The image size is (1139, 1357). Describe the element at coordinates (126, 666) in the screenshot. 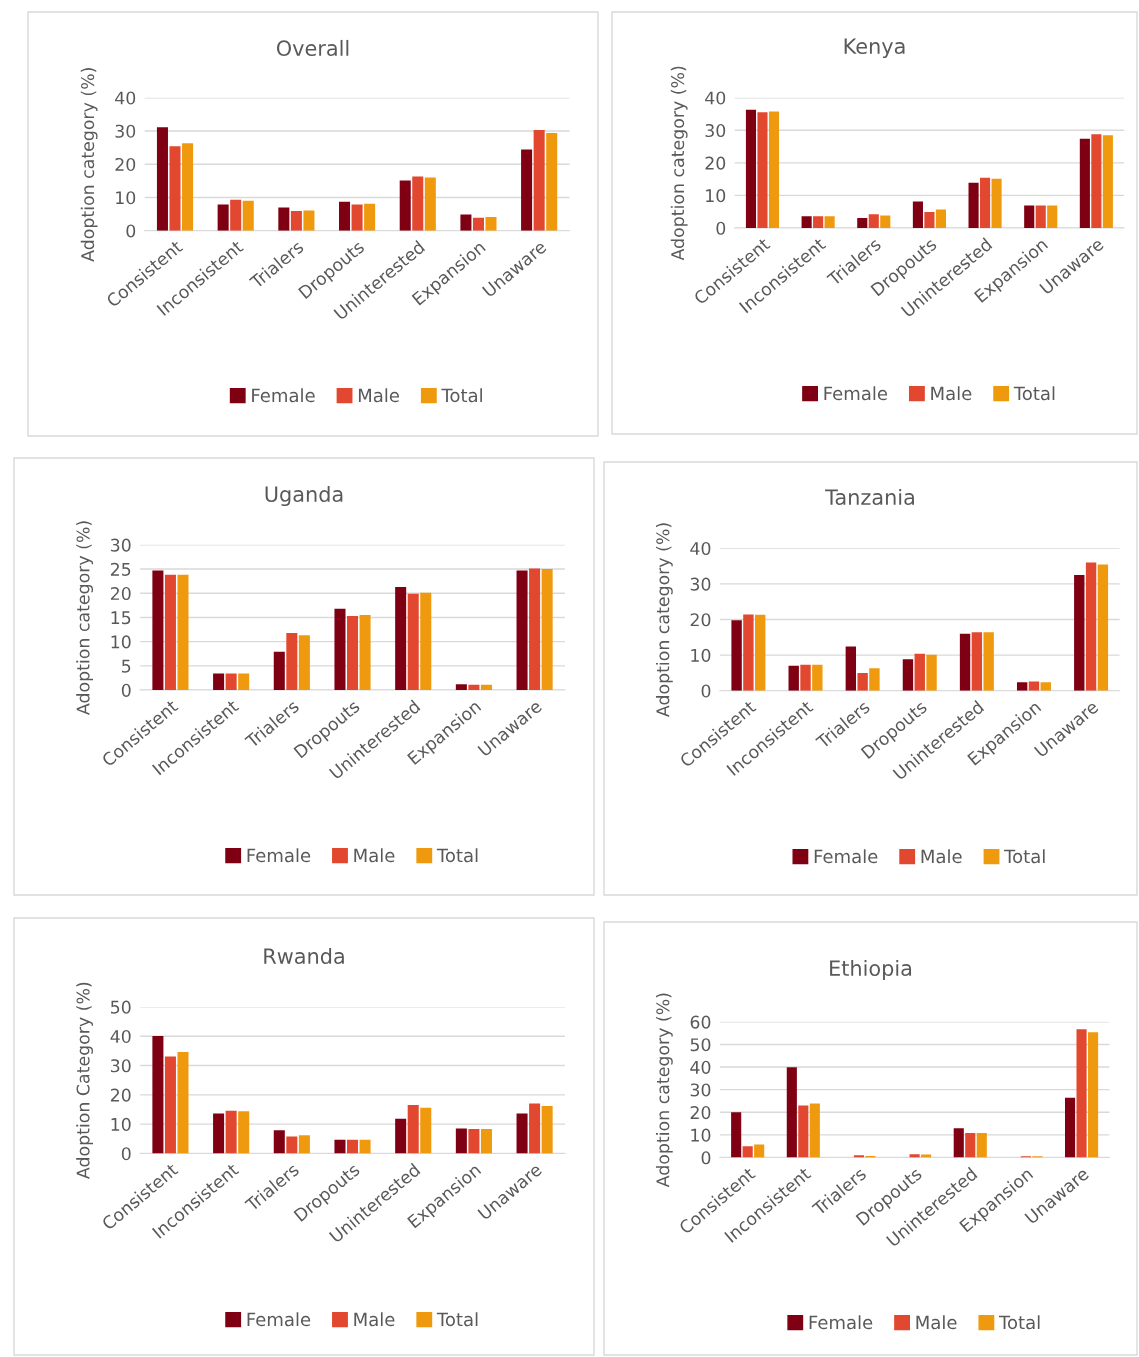

I see `y-tick-label: 5` at that location.